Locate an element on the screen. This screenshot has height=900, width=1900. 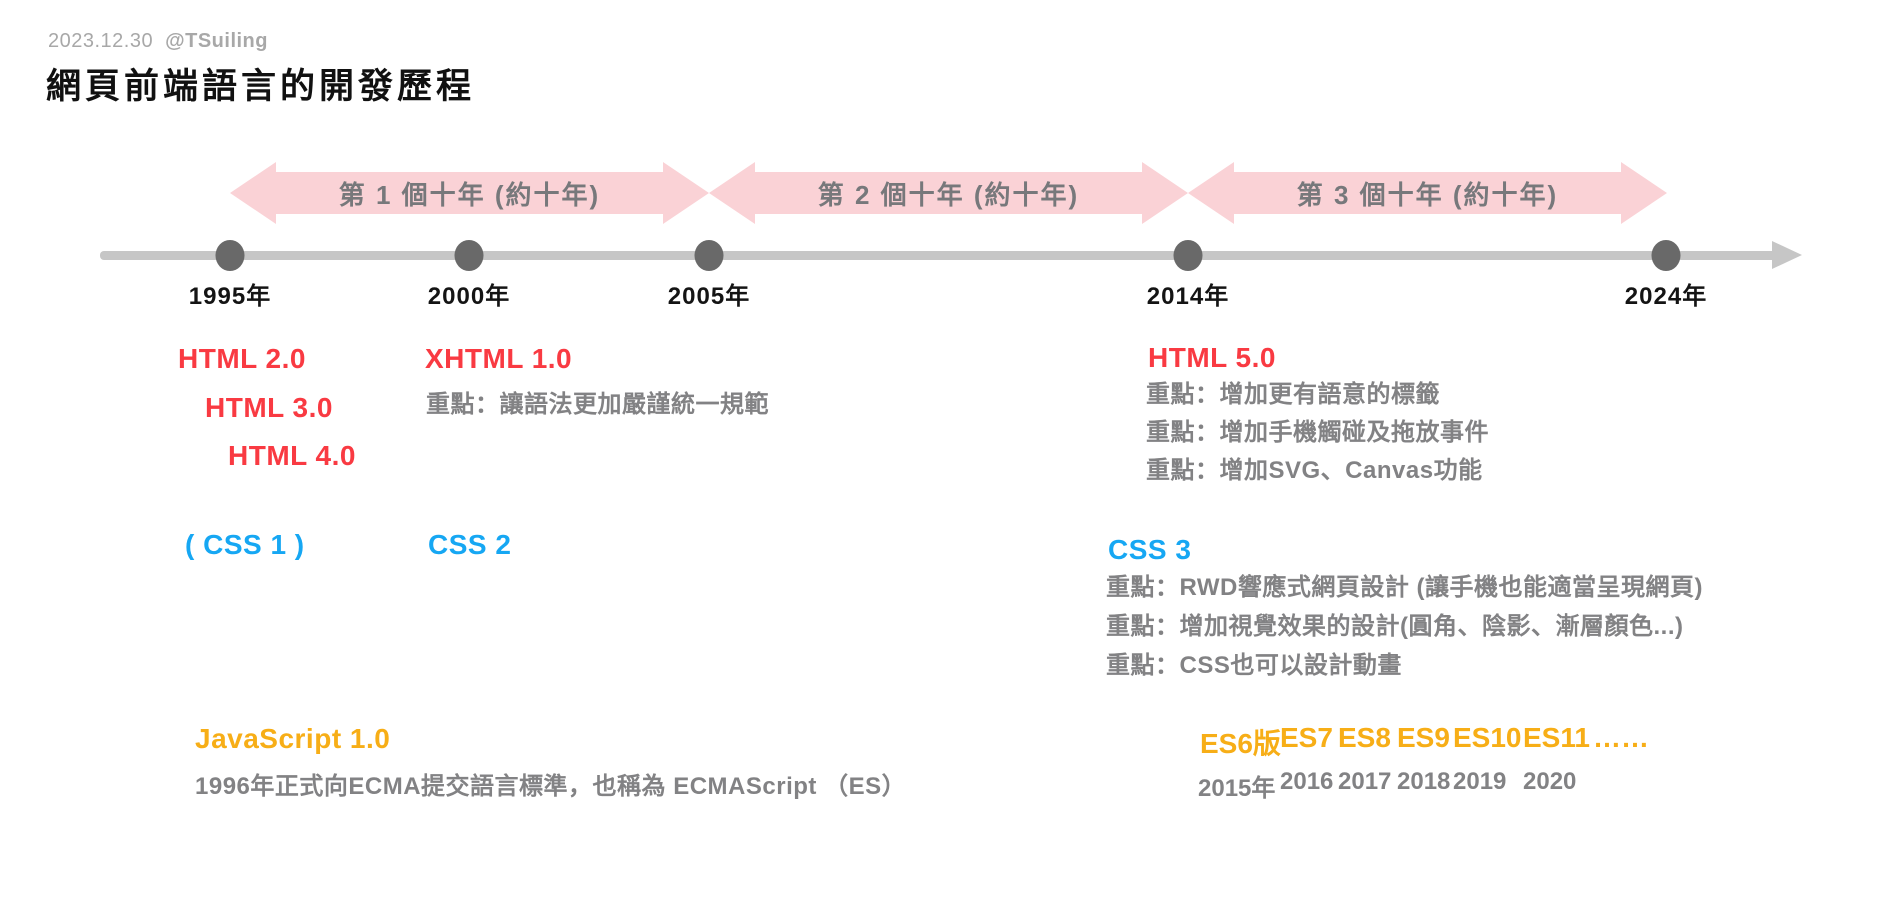
decade-arrow-label: 第 1 個十年 (約十年) is located at coordinates (469, 194).